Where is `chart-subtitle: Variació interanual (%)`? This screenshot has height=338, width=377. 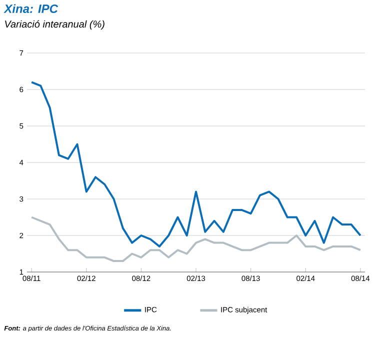
chart-subtitle: Variació interanual (%) is located at coordinates (54, 25).